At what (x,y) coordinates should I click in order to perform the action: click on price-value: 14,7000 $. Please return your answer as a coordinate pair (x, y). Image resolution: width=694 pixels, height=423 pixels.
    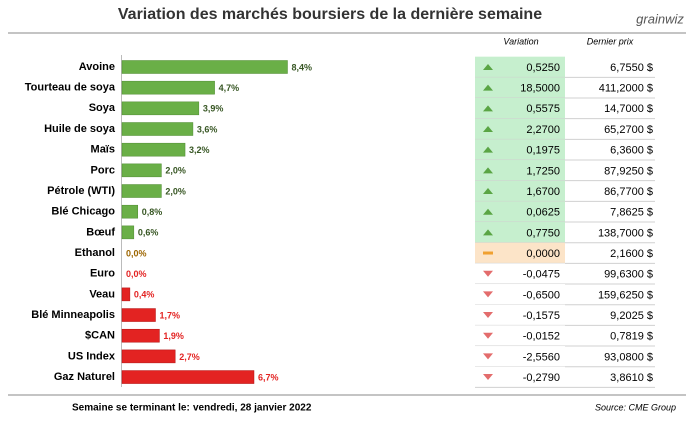
    Looking at the image, I should click on (628, 109).